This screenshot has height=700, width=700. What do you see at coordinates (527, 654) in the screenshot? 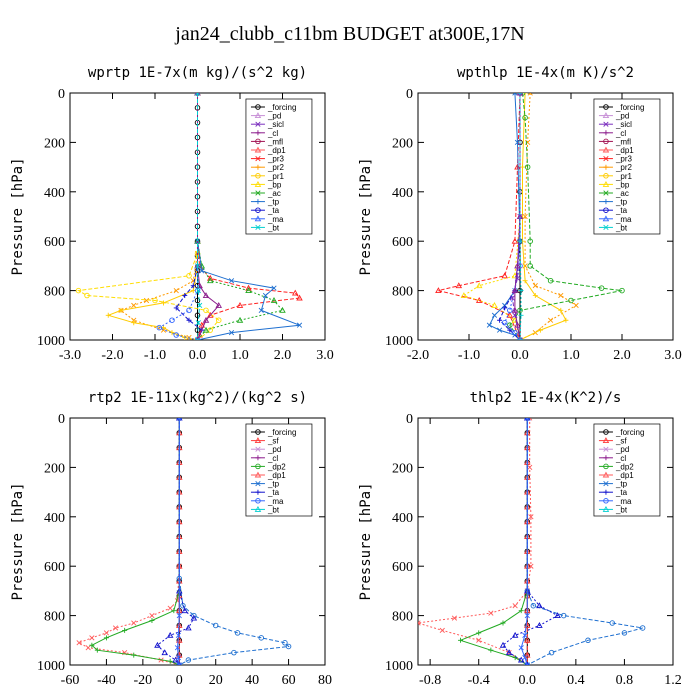
I see `sf-point` at bounding box center [527, 654].